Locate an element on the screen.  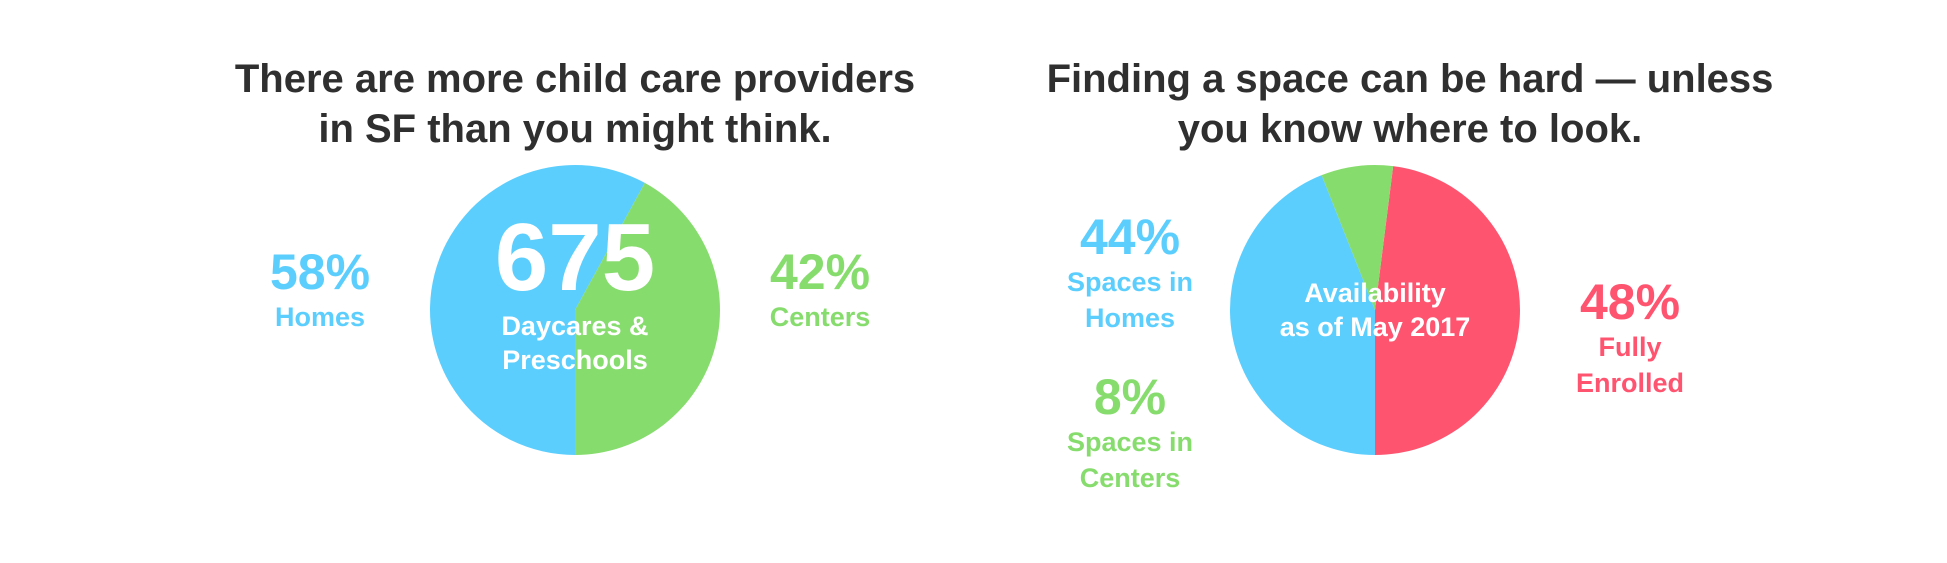
spaces-homes-legend: 44% Spaces in Homes is located at coordinates (1130, 273).